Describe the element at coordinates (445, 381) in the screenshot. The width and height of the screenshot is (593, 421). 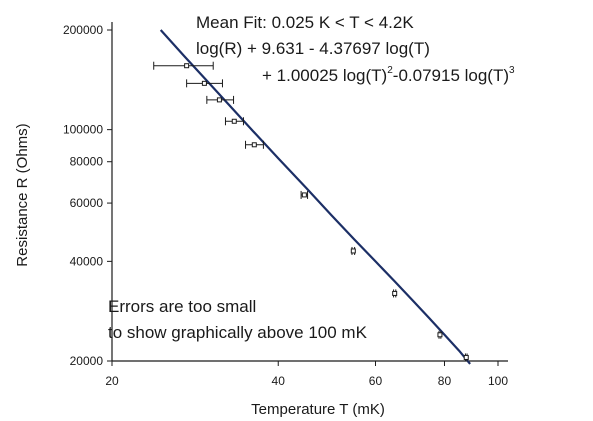
I see `x-tick-label: 80` at that location.